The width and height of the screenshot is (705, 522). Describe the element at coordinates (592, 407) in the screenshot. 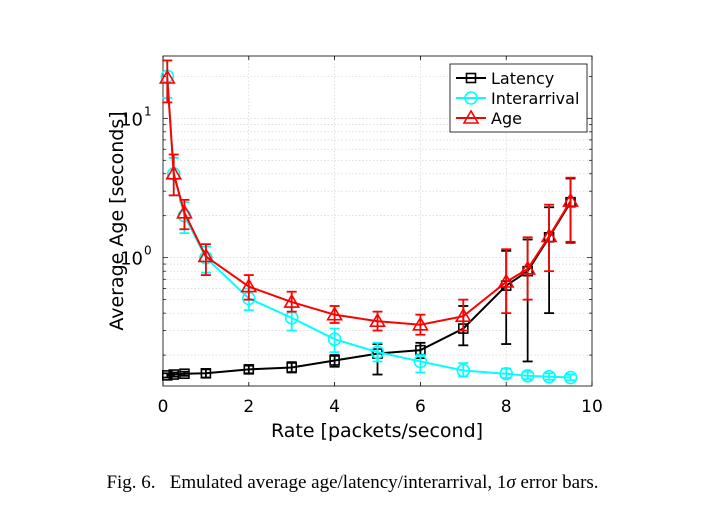

I see `x-tick-label: 10` at that location.